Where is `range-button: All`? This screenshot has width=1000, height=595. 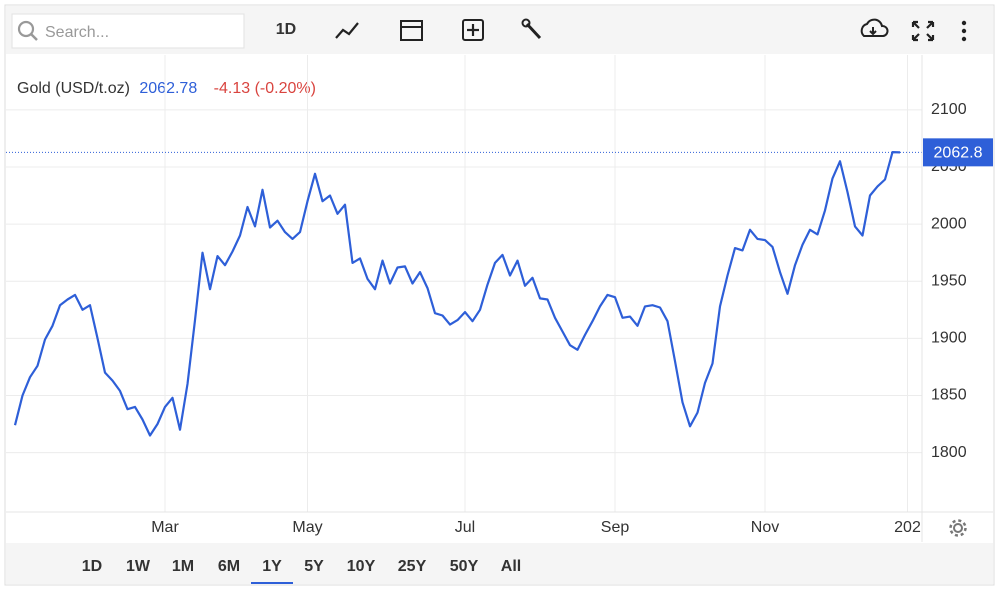
range-button: All is located at coordinates (511, 566).